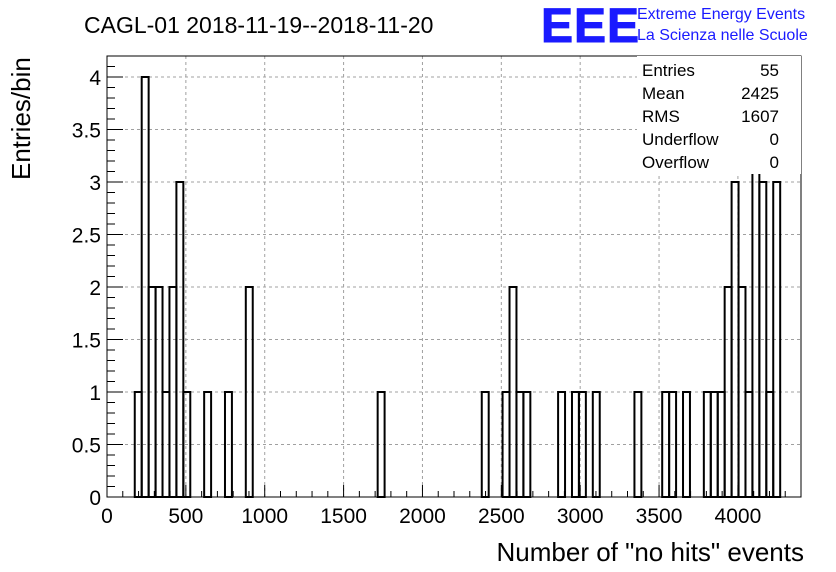 The height and width of the screenshot is (572, 836). What do you see at coordinates (422, 516) in the screenshot?
I see `x-tick-label: 2000` at bounding box center [422, 516].